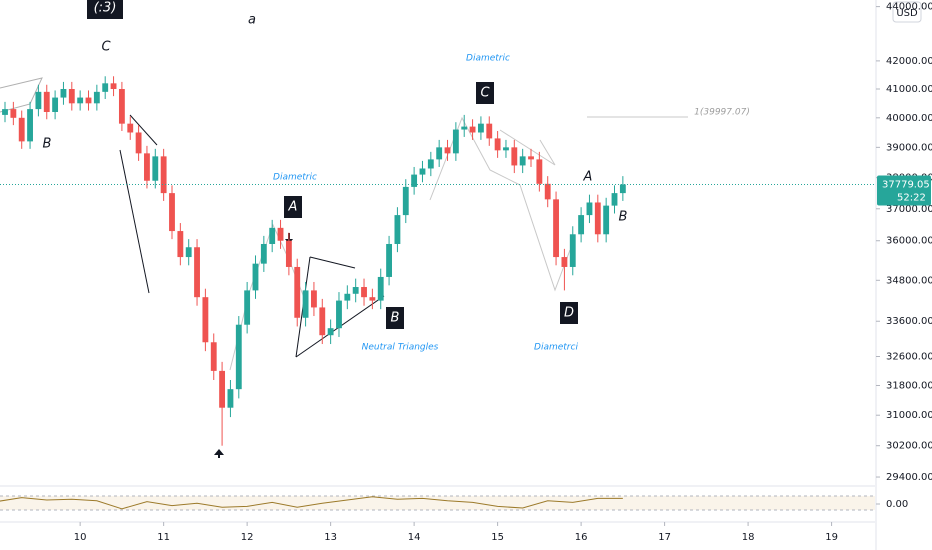  What do you see at coordinates (400, 348) in the screenshot?
I see `annotation: Neutral Triangles` at bounding box center [400, 348].